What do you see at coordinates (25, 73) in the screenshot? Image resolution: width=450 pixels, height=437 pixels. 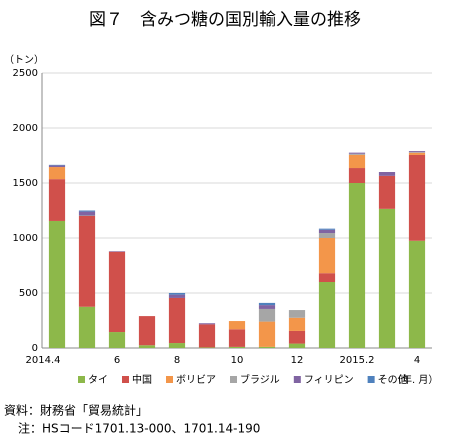 I see `y-tick-label: 2500` at bounding box center [25, 73].